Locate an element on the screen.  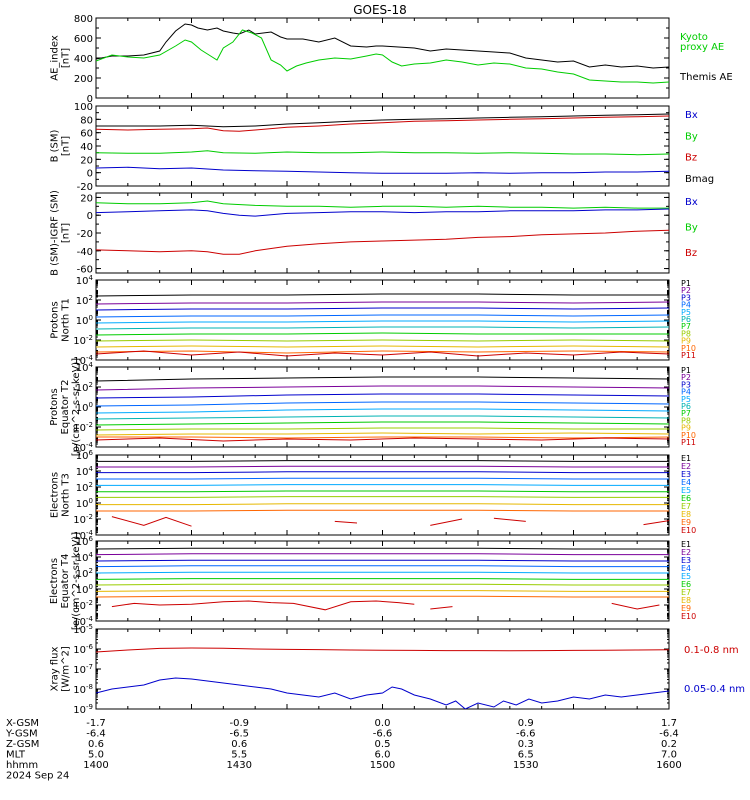
series-line-p3 is located at coordinates (382, 396).